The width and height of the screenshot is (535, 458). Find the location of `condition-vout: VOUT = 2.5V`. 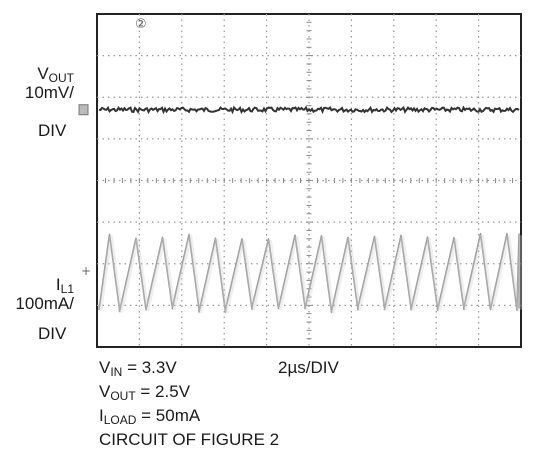

condition-vout: VOUT = 2.5V is located at coordinates (145, 392).